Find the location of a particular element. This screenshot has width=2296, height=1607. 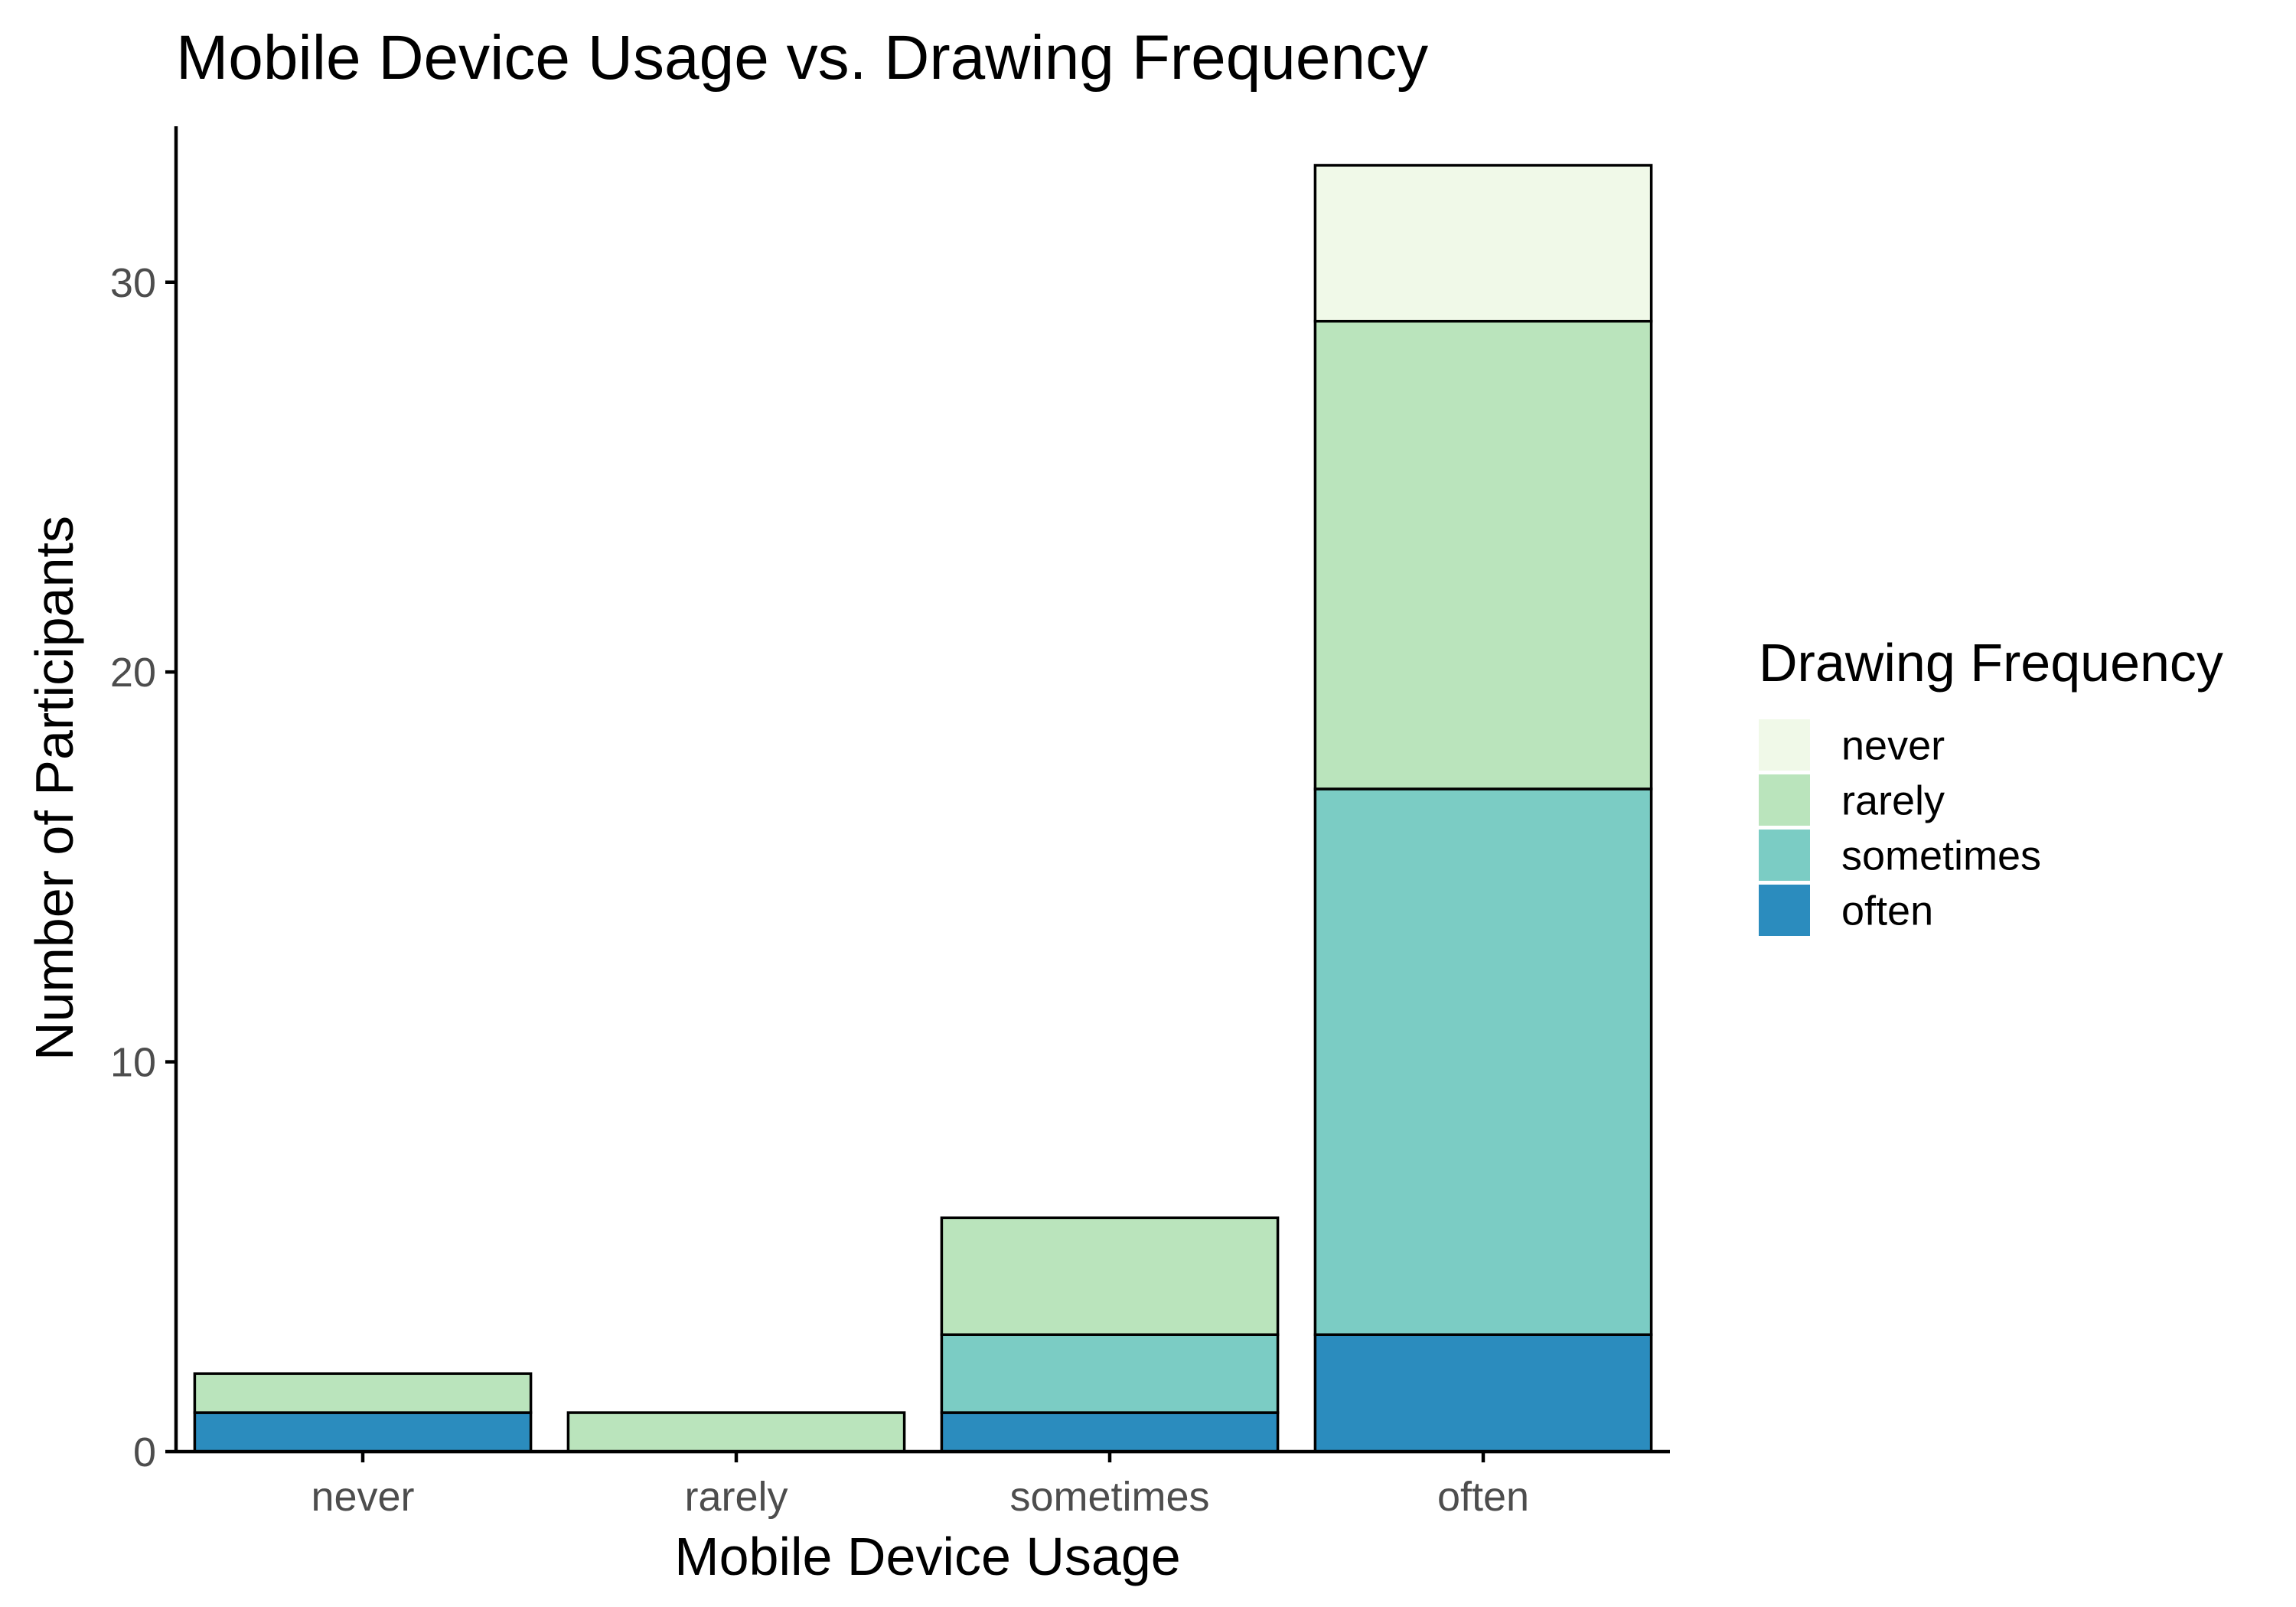

legend-key-rarely is located at coordinates (1784, 800).